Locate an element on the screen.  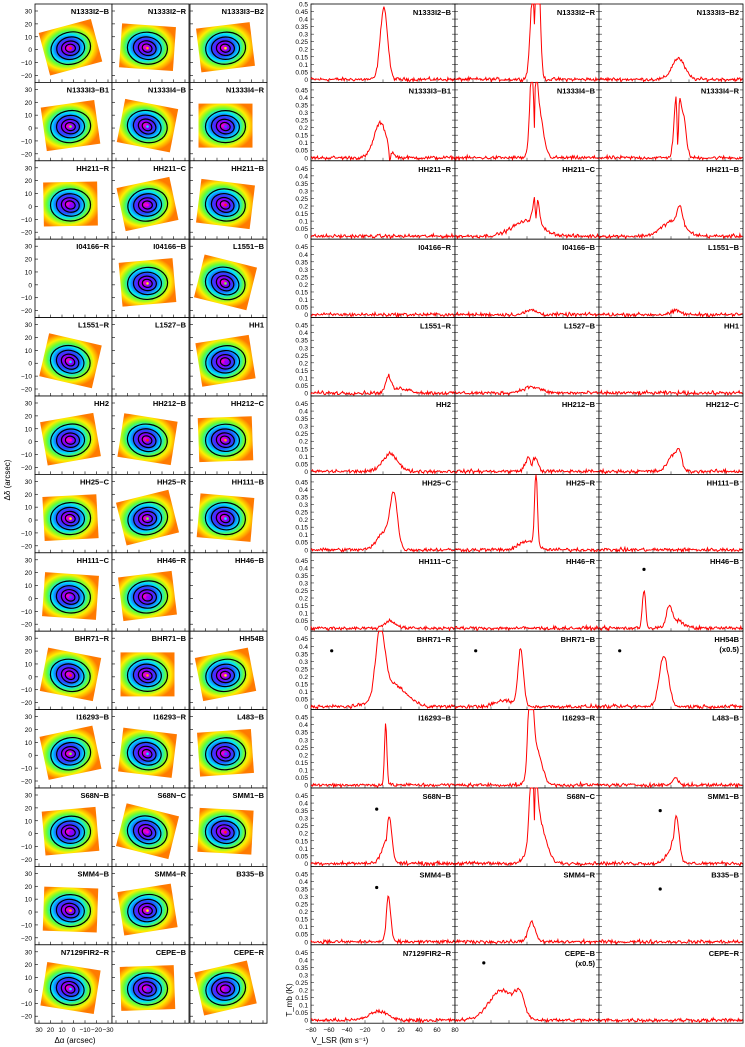
map-label: CEPE−R is located at coordinates (249, 952).